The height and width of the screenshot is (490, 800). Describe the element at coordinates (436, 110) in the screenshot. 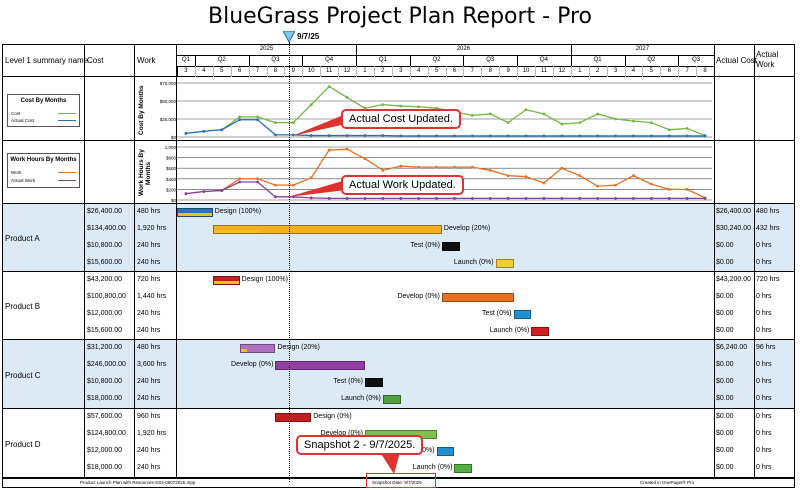

I see `cost-by-months-chart: $75,000 $50,000 $25,000 $0` at that location.